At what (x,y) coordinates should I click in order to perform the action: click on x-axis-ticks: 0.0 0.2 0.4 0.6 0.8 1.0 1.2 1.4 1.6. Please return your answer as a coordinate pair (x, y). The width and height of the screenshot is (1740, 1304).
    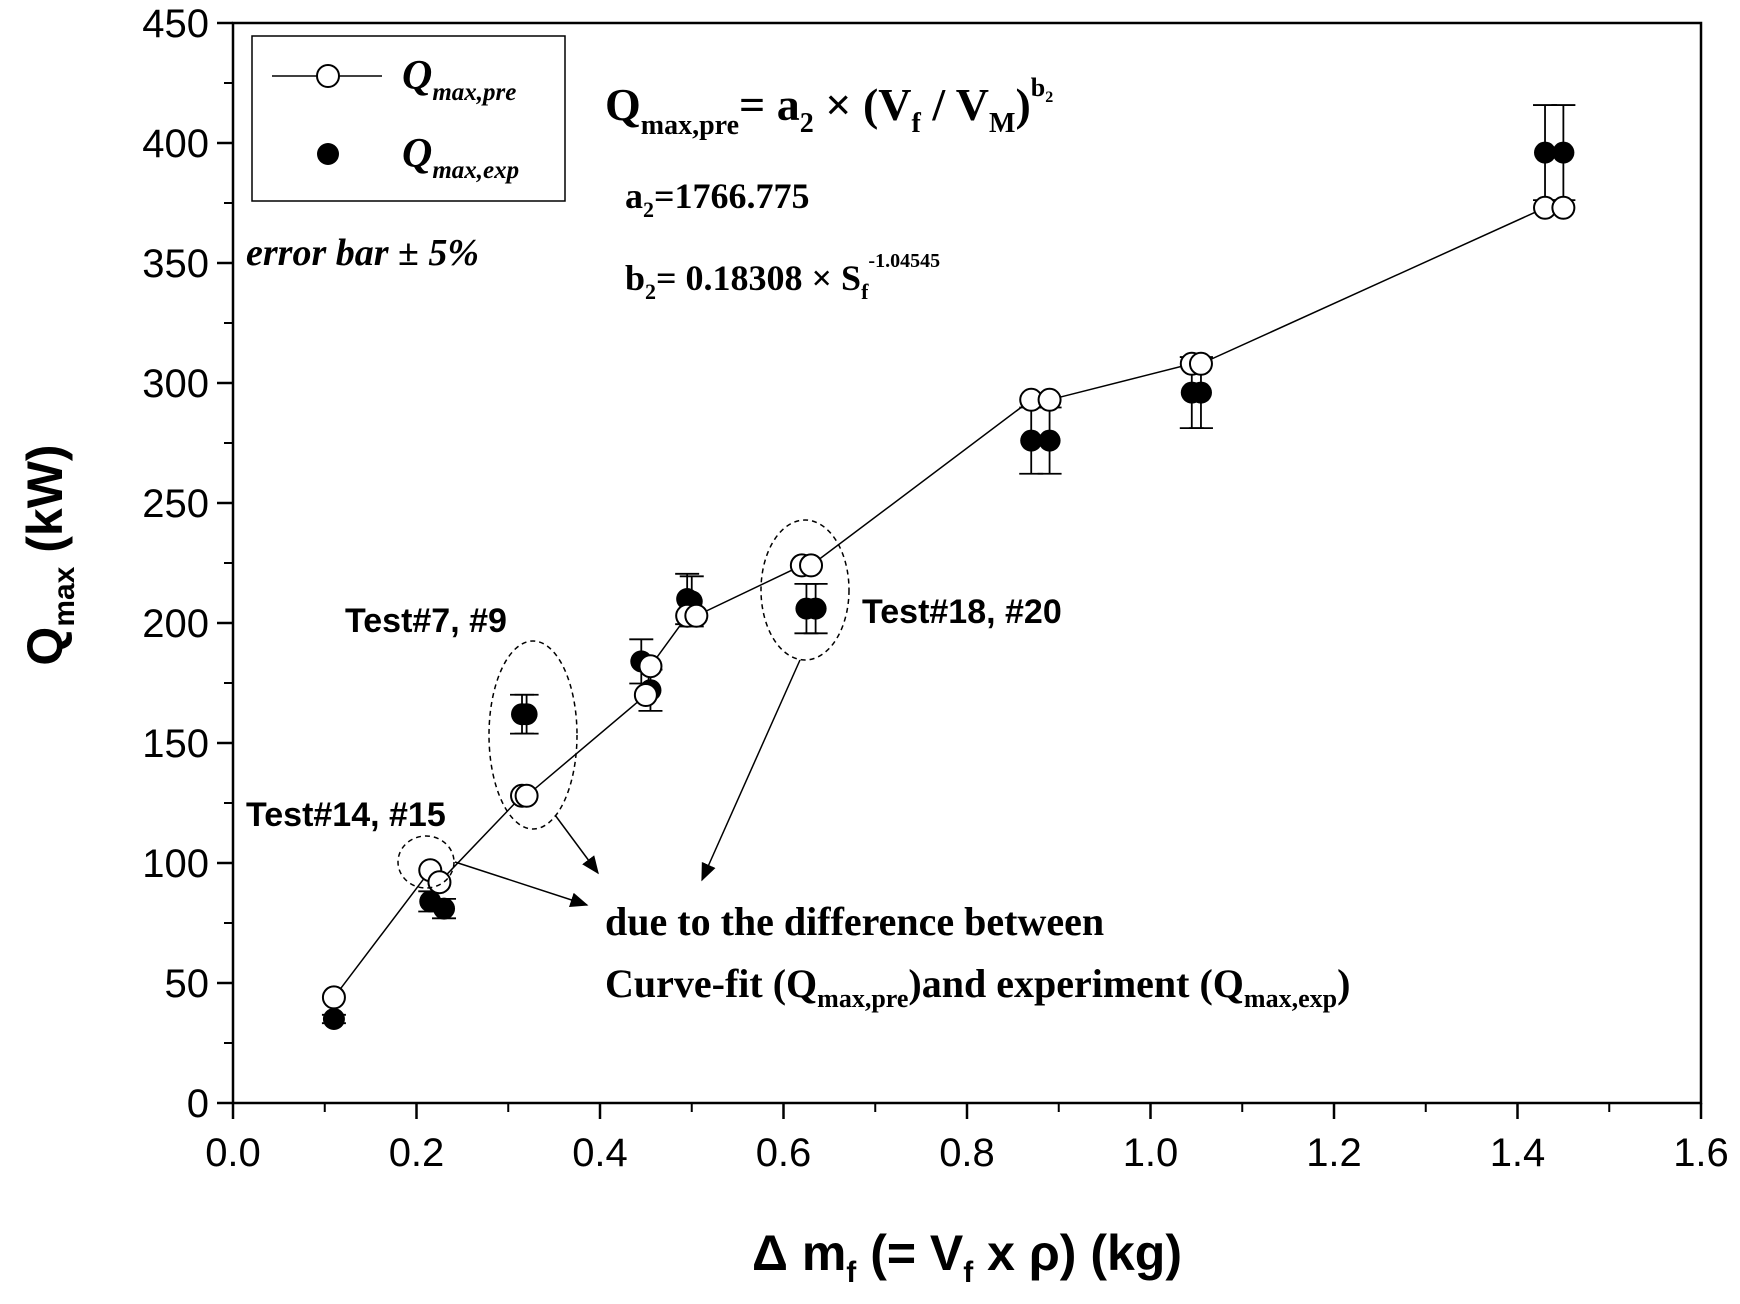
    Looking at the image, I should click on (967, 1139).